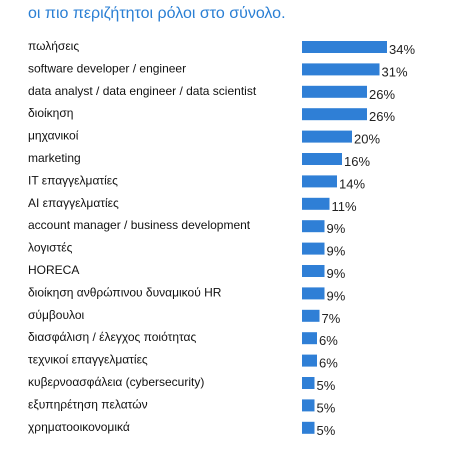  Describe the element at coordinates (107, 68) in the screenshot. I see `category-label: software developer / engineer` at that location.